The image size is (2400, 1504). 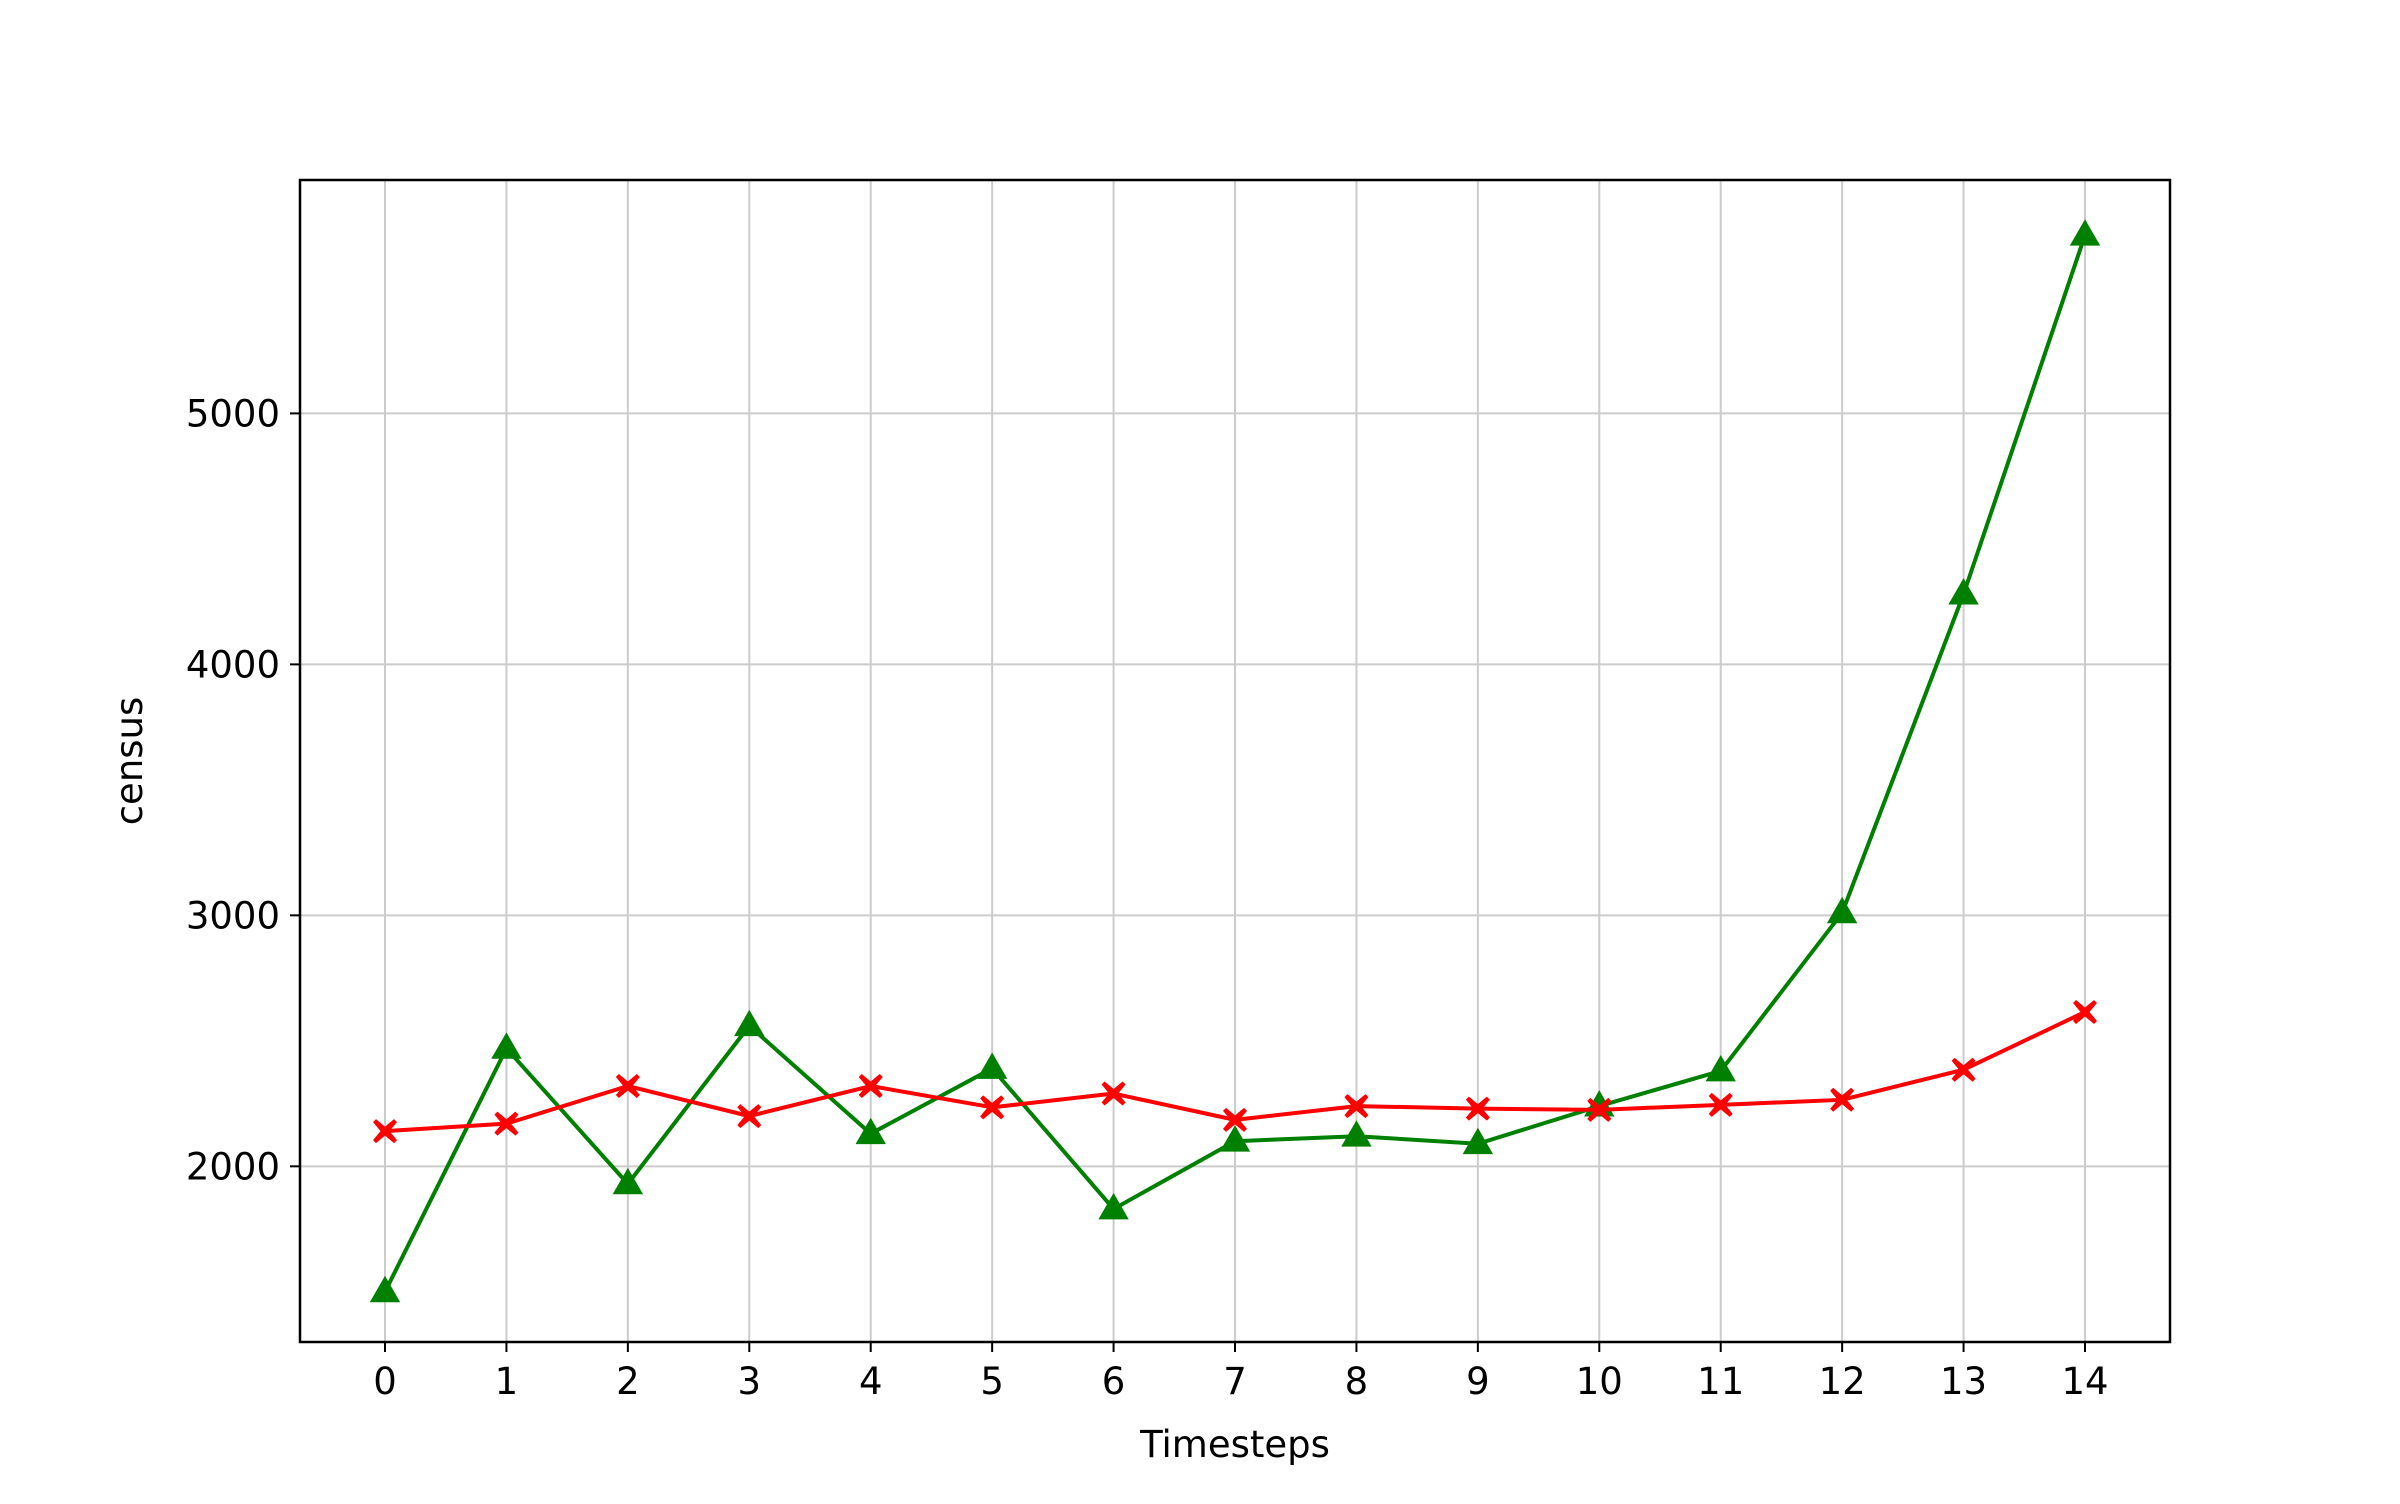 What do you see at coordinates (233, 915) in the screenshot?
I see `y-tick-label: 3000` at bounding box center [233, 915].